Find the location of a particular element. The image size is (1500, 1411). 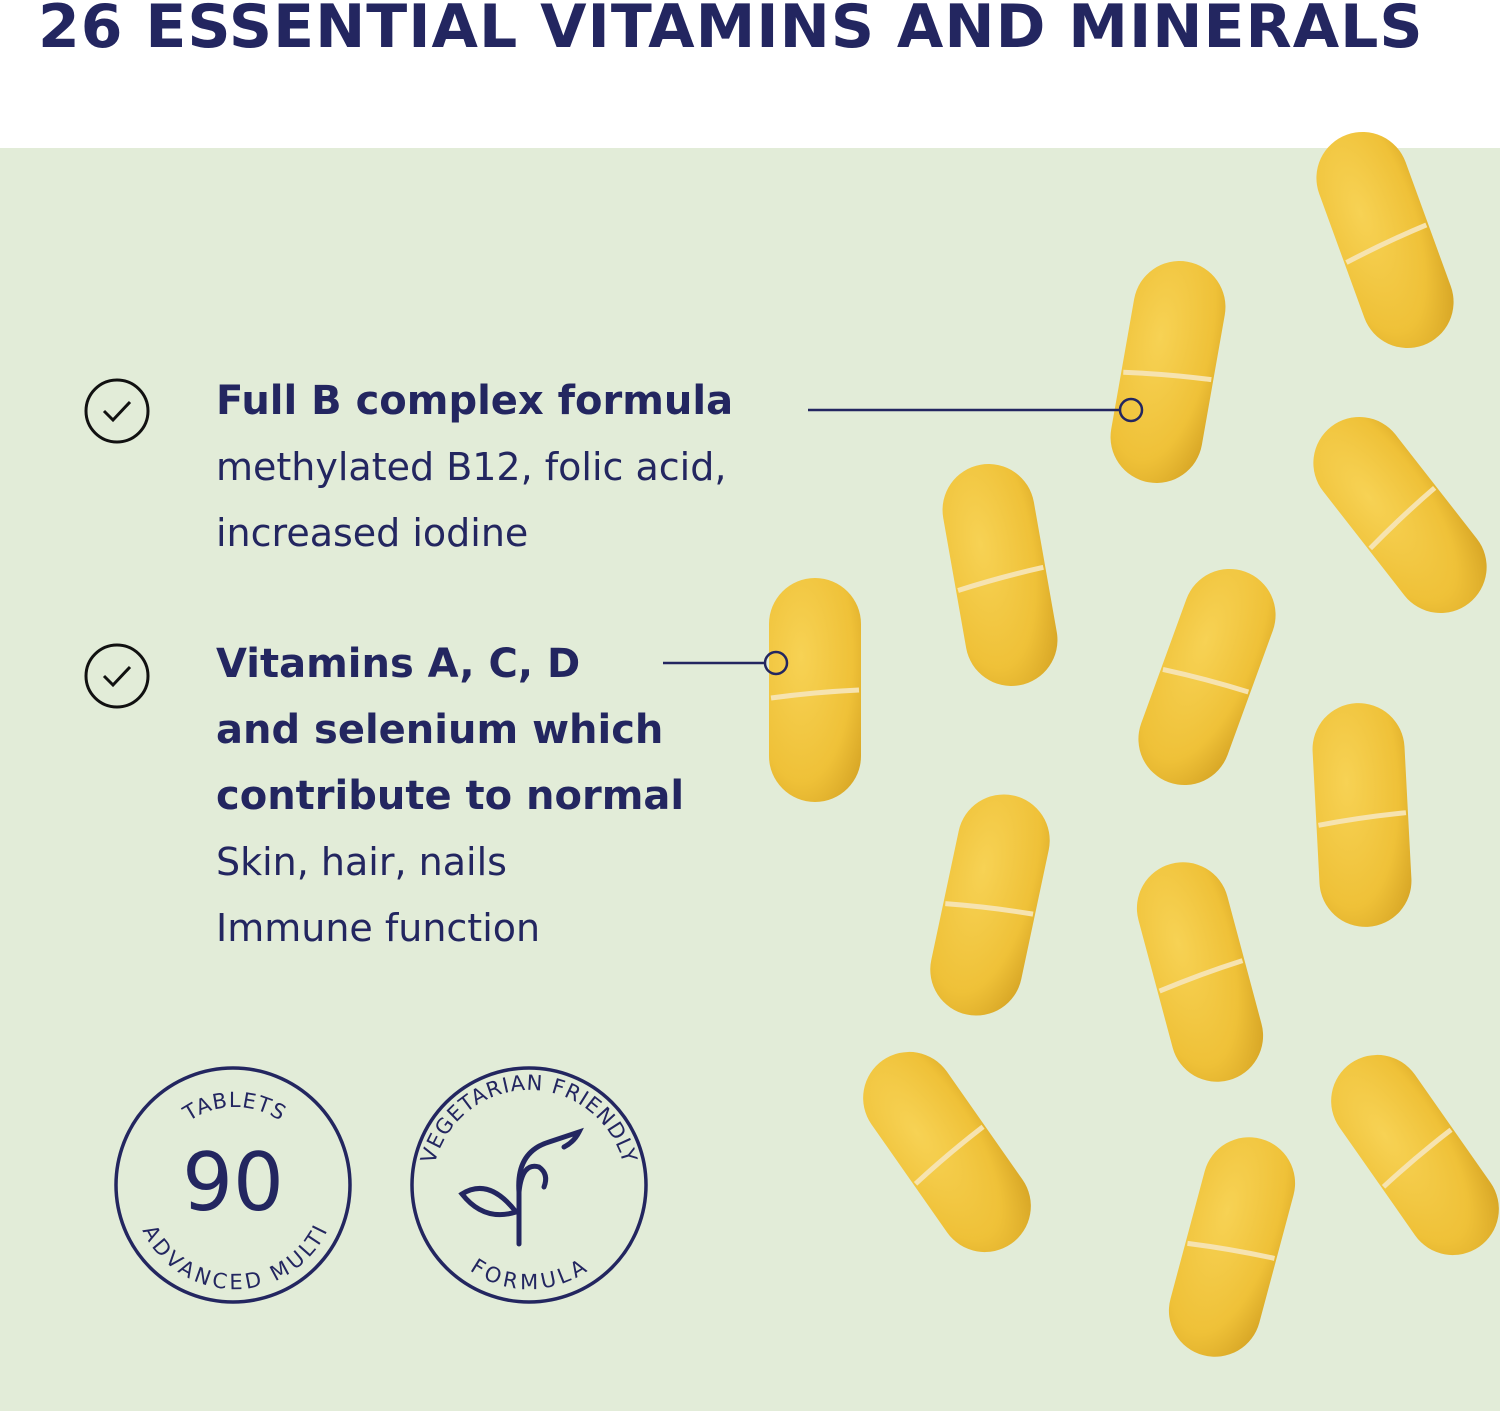

badge-bottom-text: FORMULA is located at coordinates (529, 1274).